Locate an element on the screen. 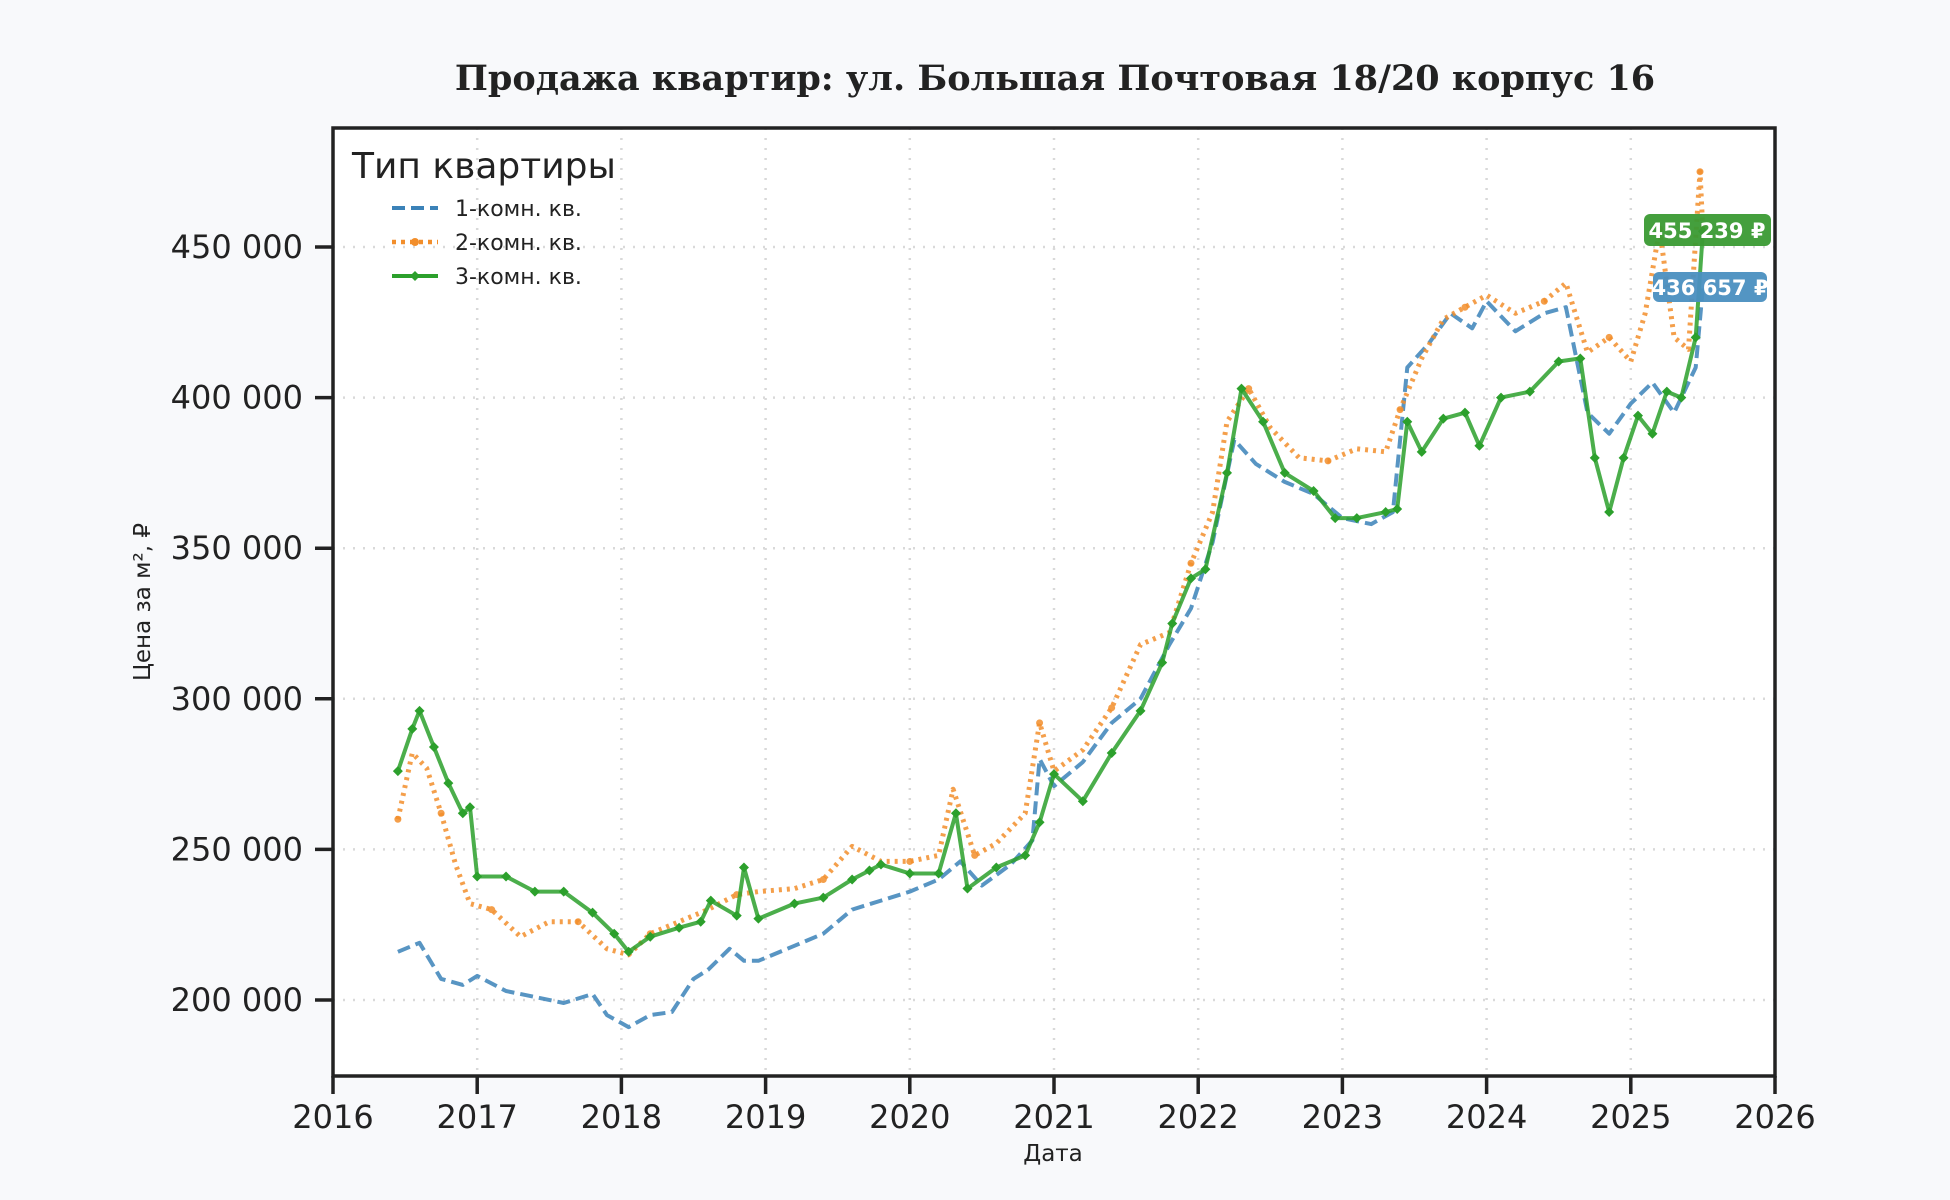 The image size is (1950, 1200). x-tick-label: 2024 is located at coordinates (1486, 1117).